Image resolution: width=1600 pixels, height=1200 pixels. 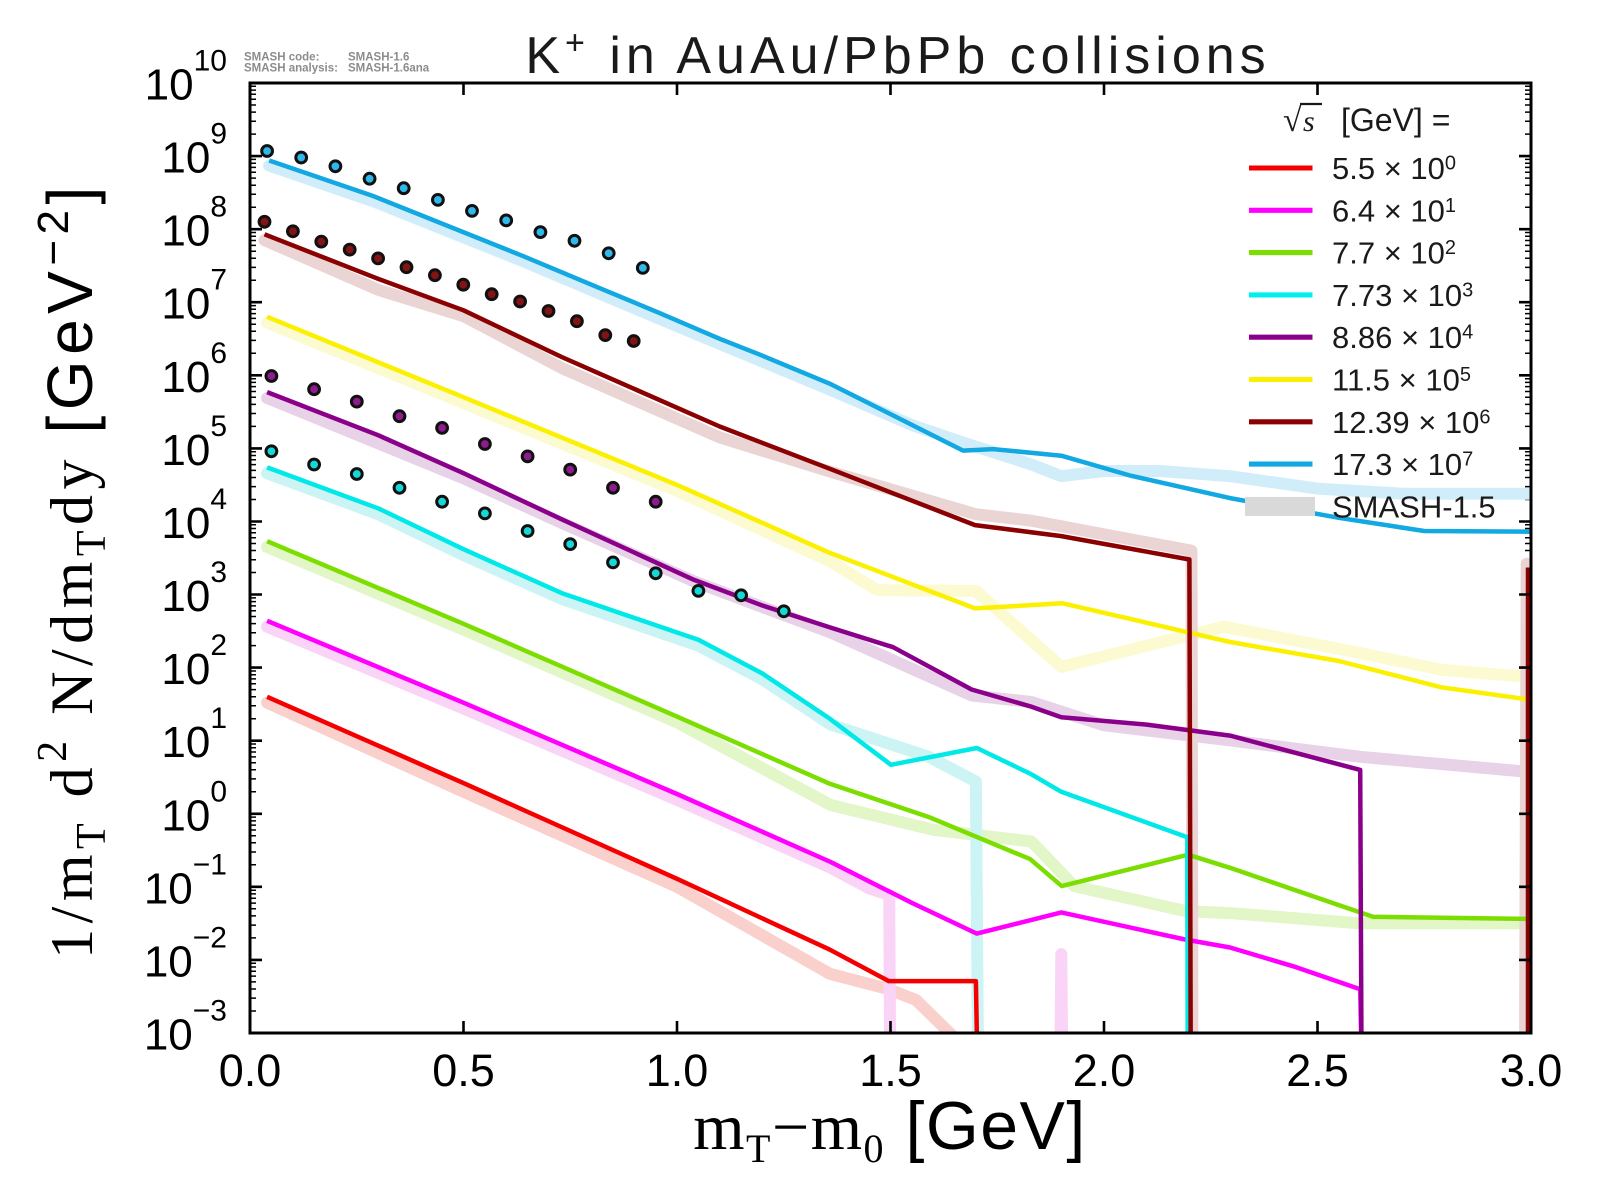 What do you see at coordinates (281, 58) in the screenshot?
I see `svg-text: SMASH code:` at bounding box center [281, 58].